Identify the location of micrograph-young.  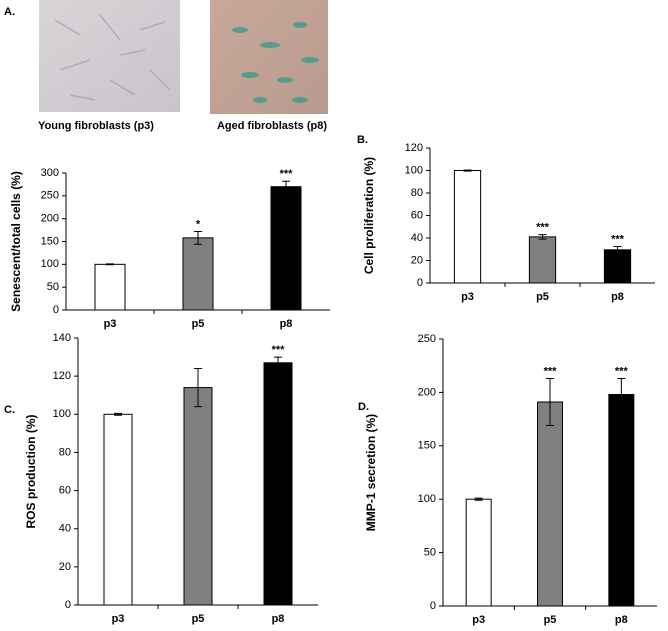
(109, 56).